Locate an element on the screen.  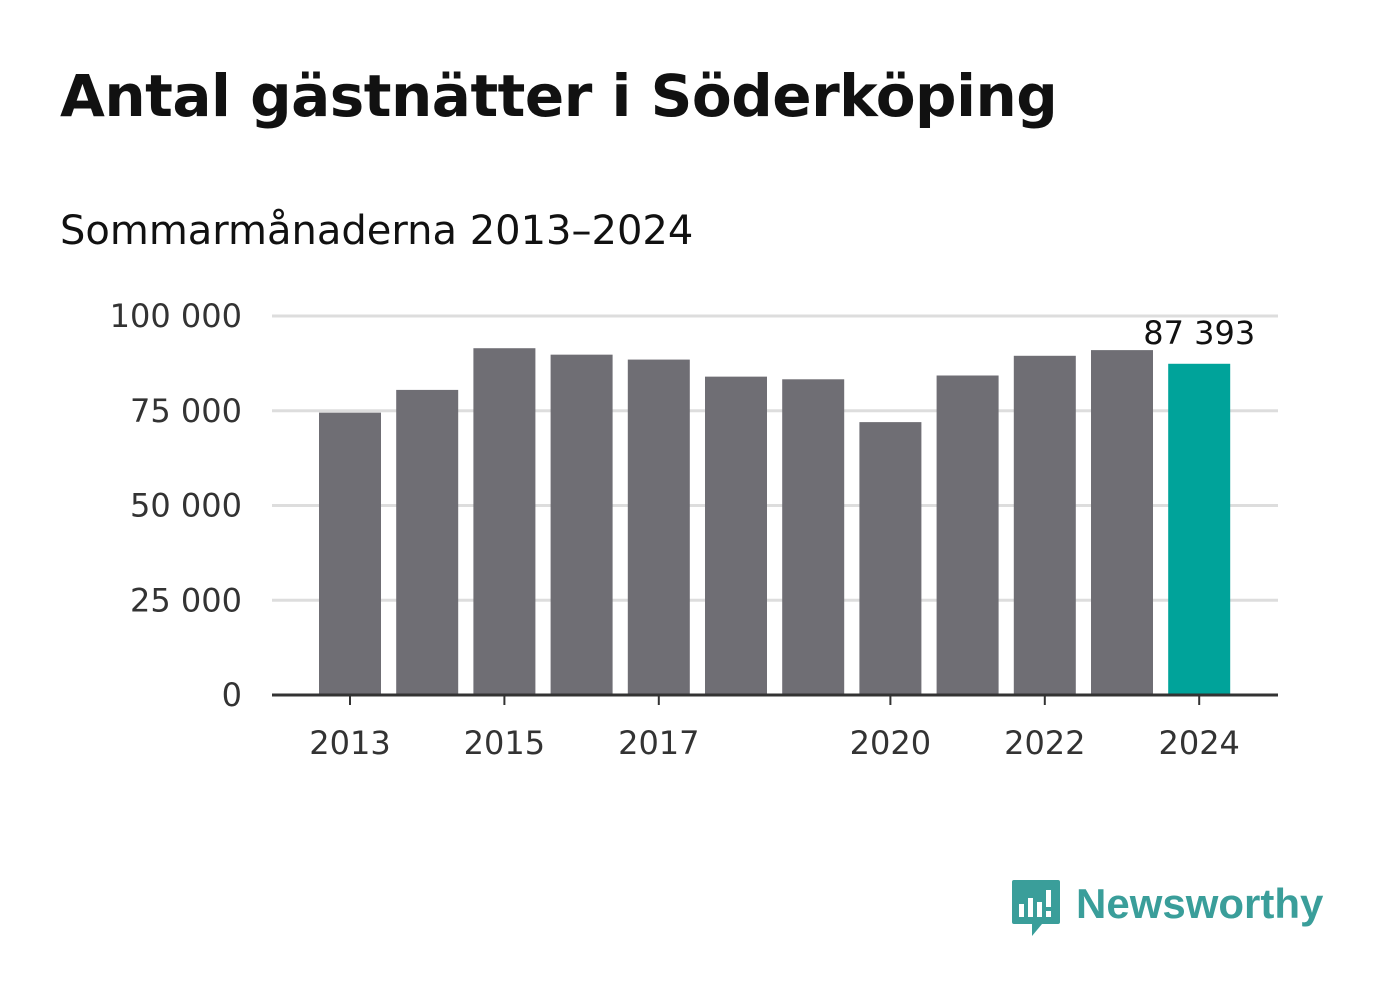
chart-subtitle: Sommarmånaderna 2013–2024 is located at coordinates (377, 231).